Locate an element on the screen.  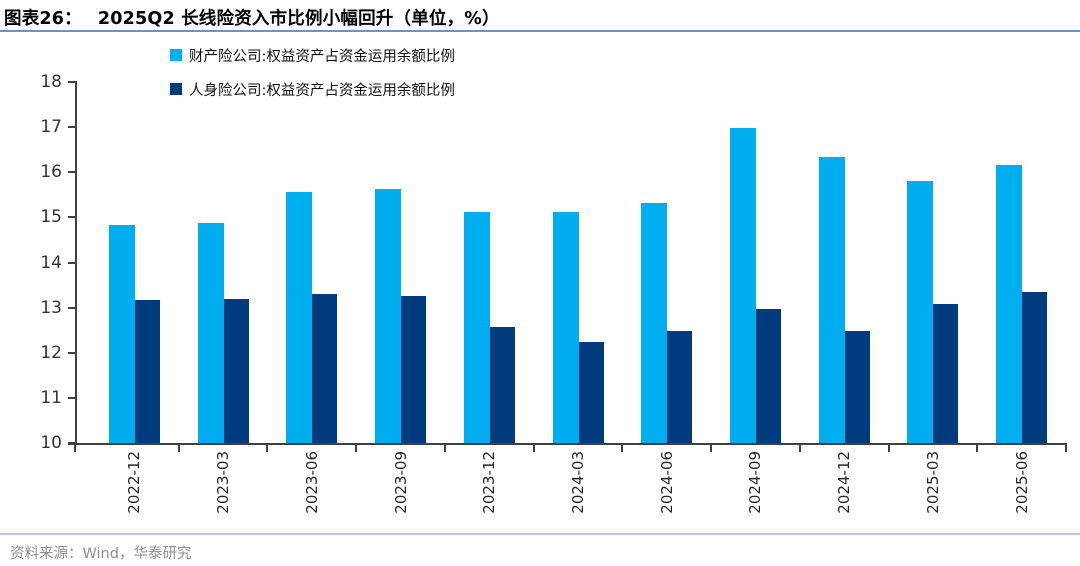
title-divider-line is located at coordinates (540, 31).